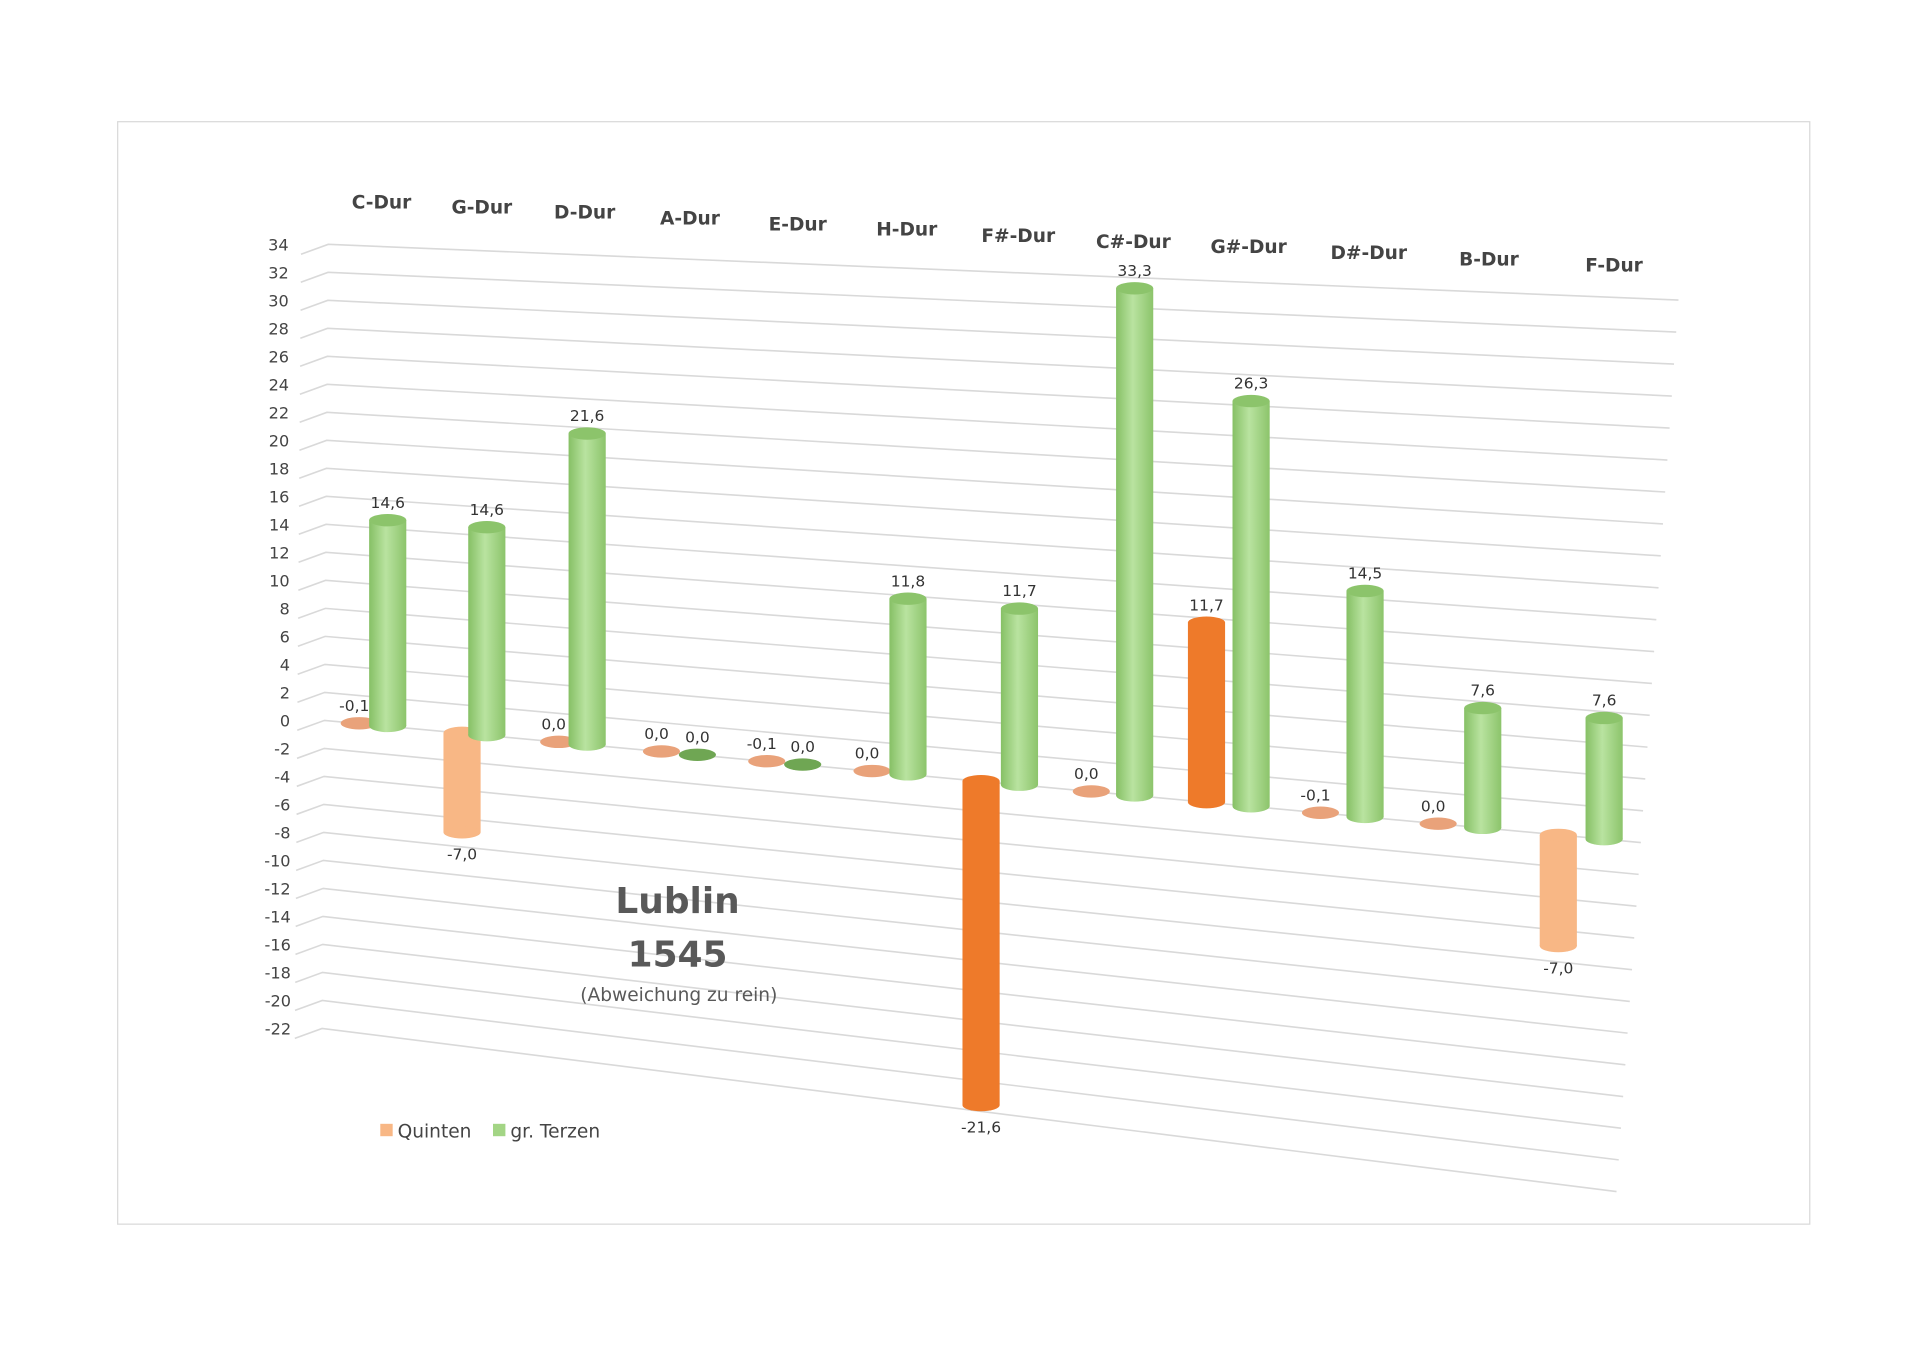  What do you see at coordinates (278, 357) in the screenshot?
I see `y-tick-label: 26` at bounding box center [278, 357].